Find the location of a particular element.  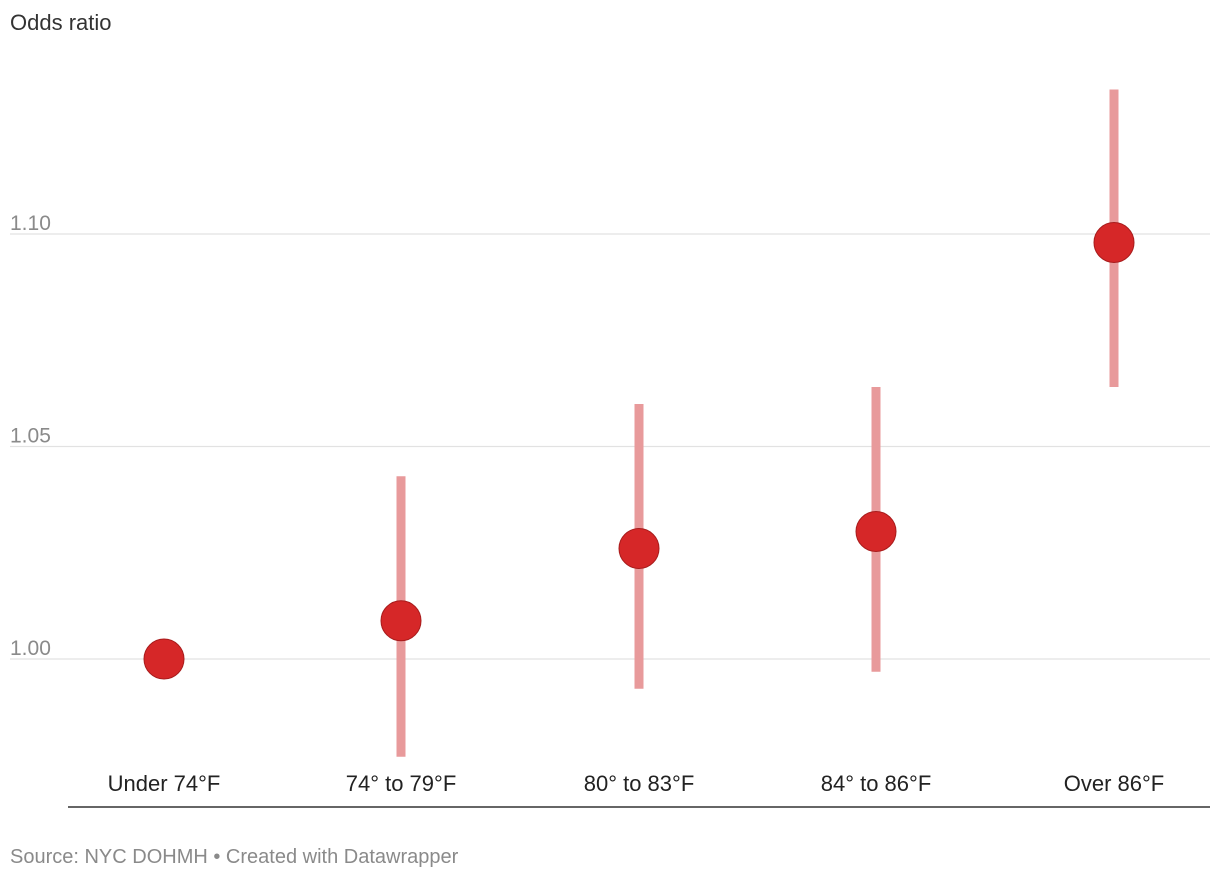

y-tick-label: 1.00 is located at coordinates (30, 648).